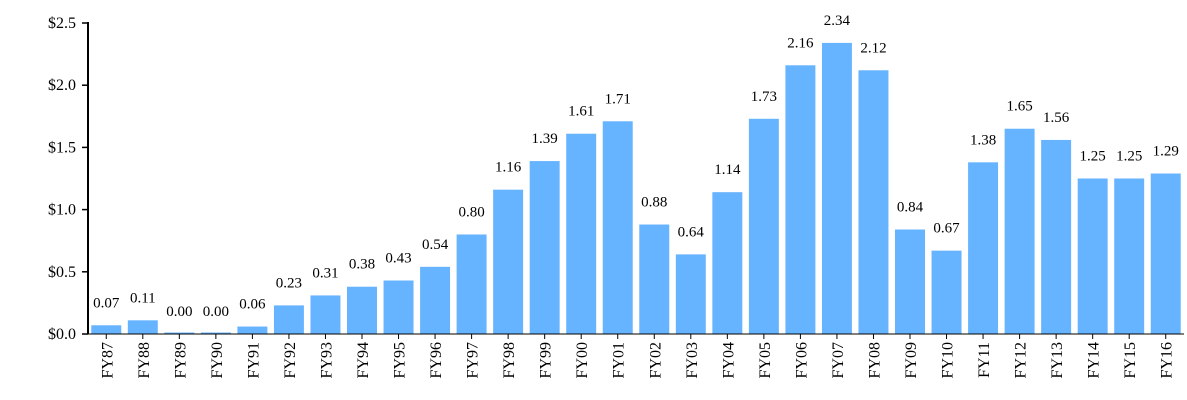  What do you see at coordinates (362, 265) in the screenshot?
I see `data-label-fy94: 0.38` at bounding box center [362, 265].